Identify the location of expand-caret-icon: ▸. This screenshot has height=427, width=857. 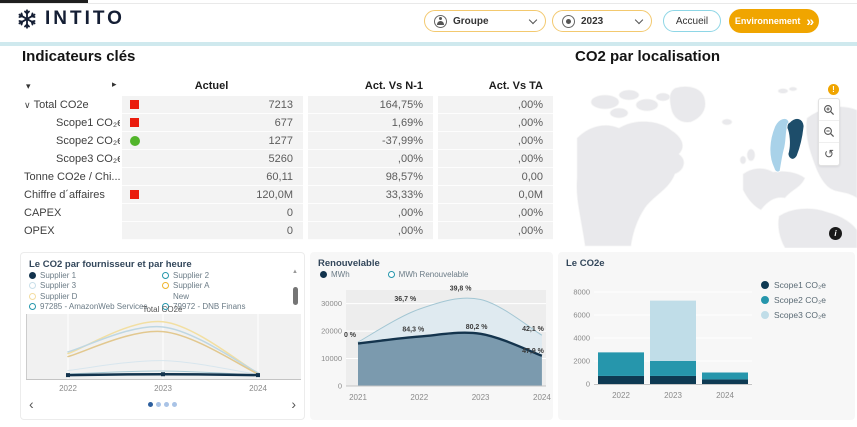
(114, 84).